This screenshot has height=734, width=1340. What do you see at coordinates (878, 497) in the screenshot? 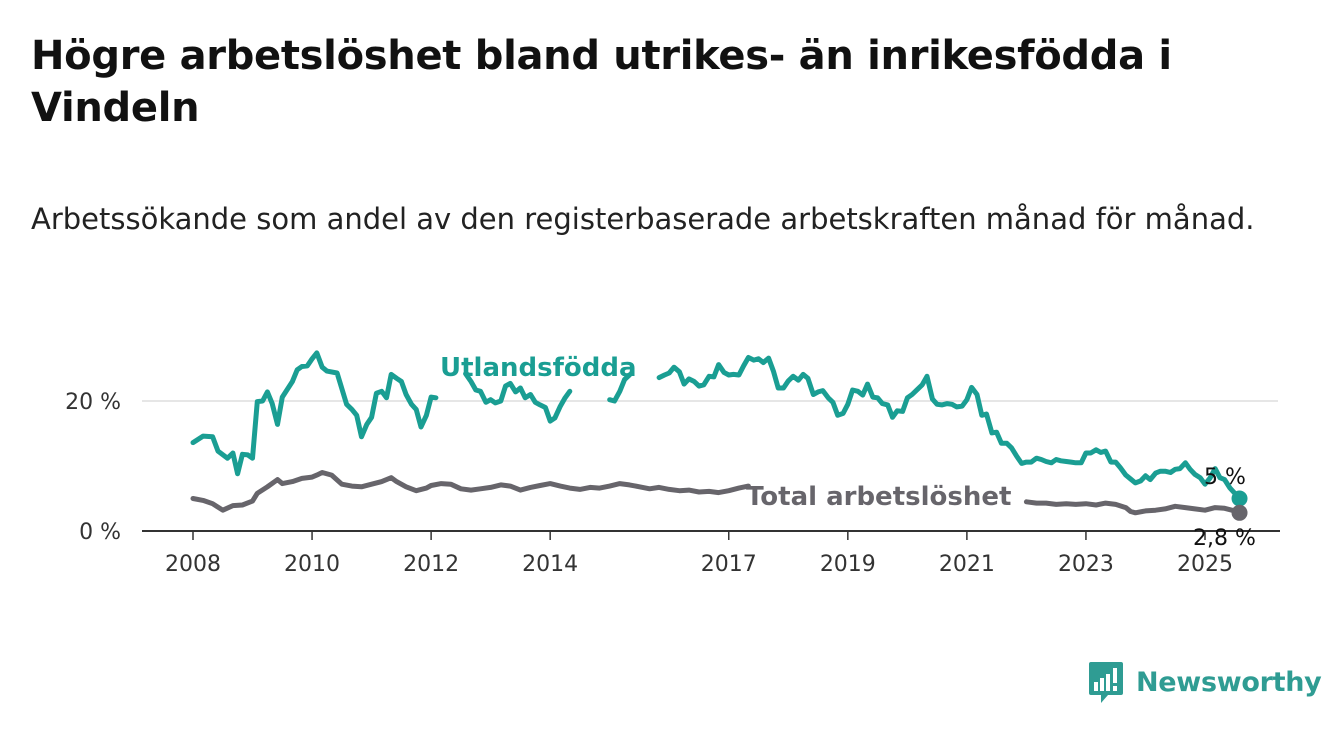
I see `series-label-total: Total arbetslöshet` at bounding box center [878, 497].